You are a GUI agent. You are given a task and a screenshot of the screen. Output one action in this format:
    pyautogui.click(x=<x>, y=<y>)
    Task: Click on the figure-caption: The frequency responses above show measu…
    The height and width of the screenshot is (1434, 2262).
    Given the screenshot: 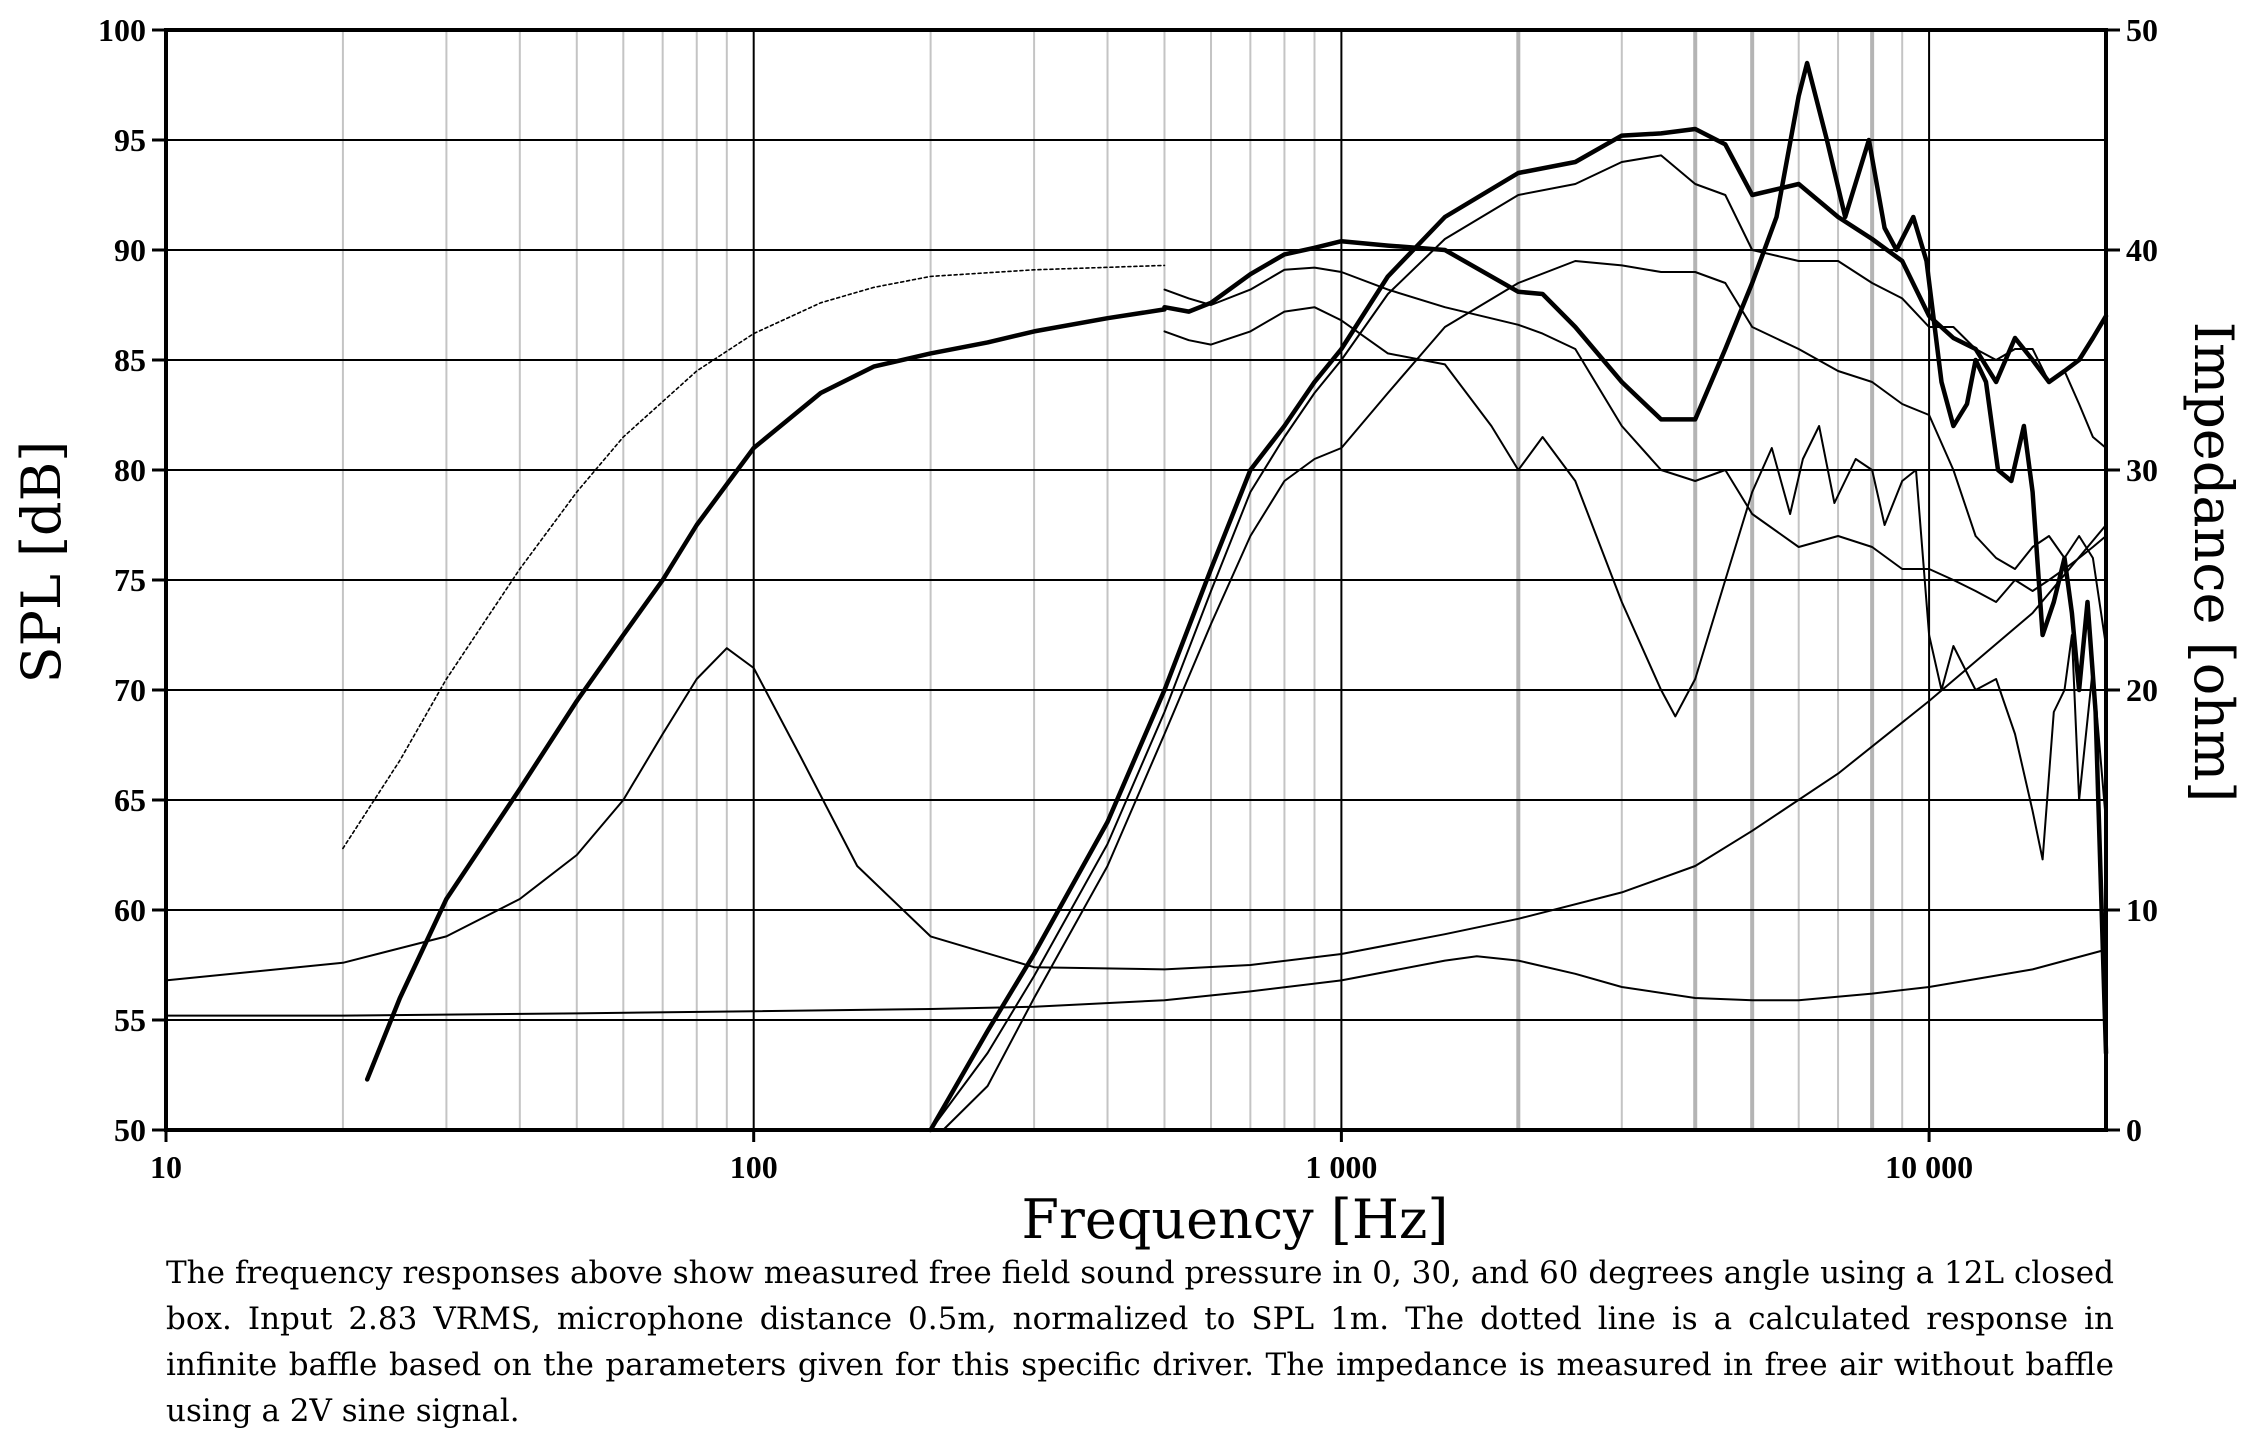 What is the action you would take?
    pyautogui.click(x=1140, y=1342)
    